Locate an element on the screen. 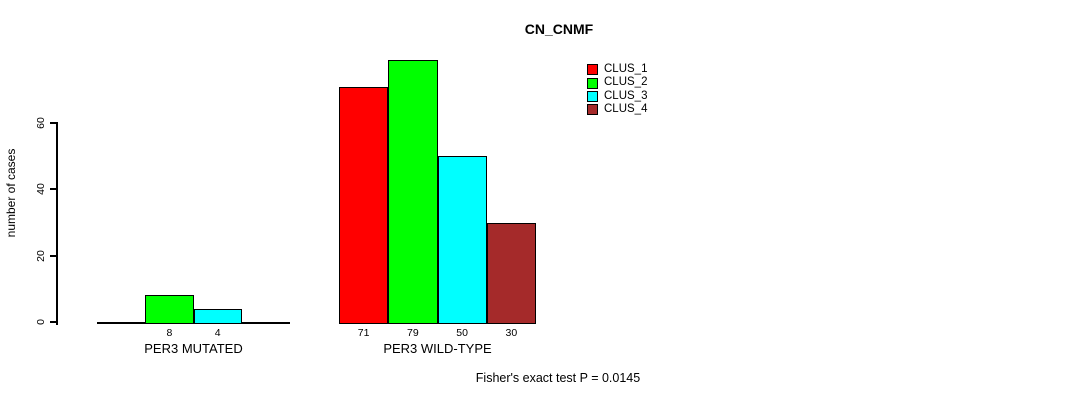  legend-item: CLUS_2 is located at coordinates (617, 82).